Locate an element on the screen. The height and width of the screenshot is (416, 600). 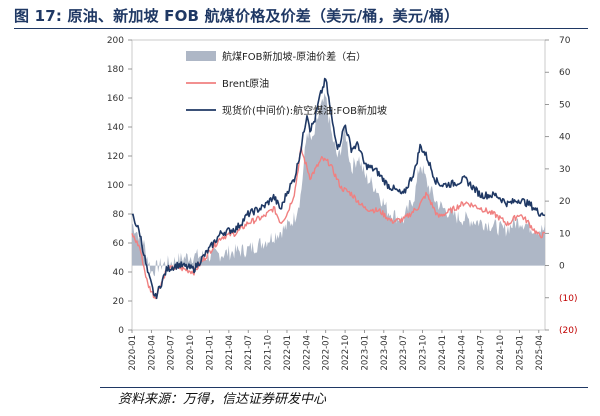
x-tick-label: 2024-10 is located at coordinates (501, 353).